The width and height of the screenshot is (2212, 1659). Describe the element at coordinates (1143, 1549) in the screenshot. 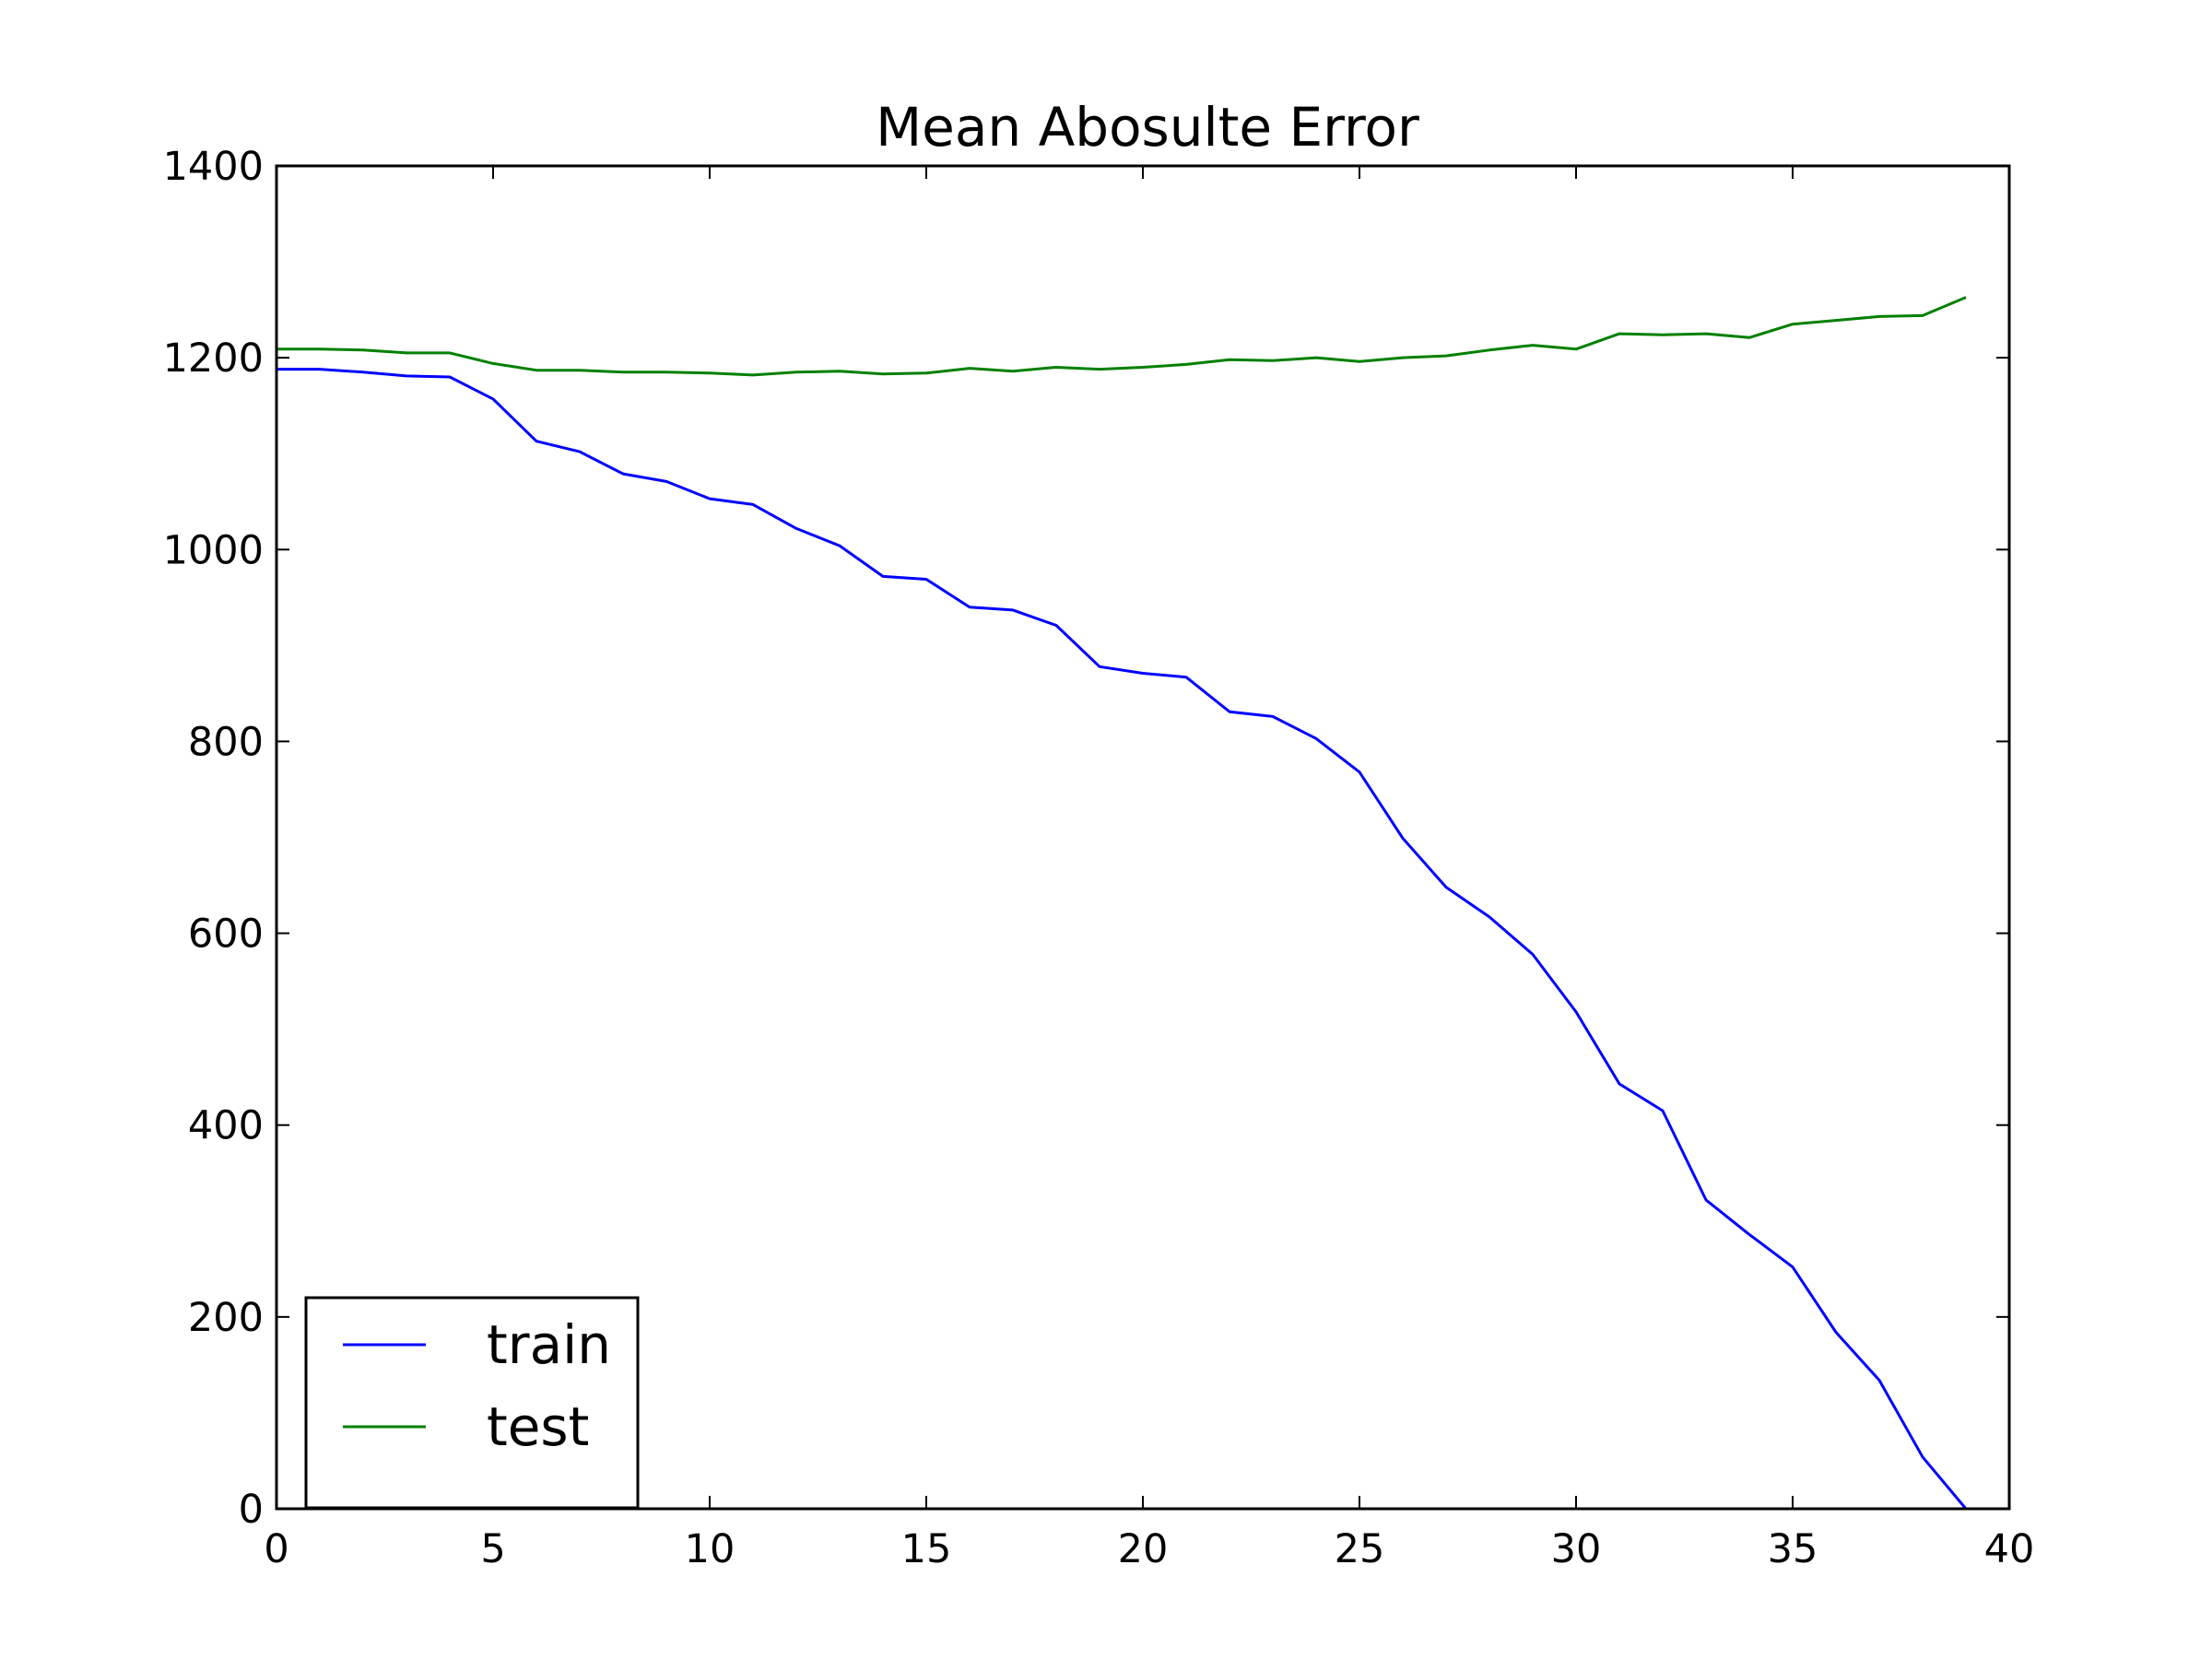

I see `x-tick-label: 20` at that location.